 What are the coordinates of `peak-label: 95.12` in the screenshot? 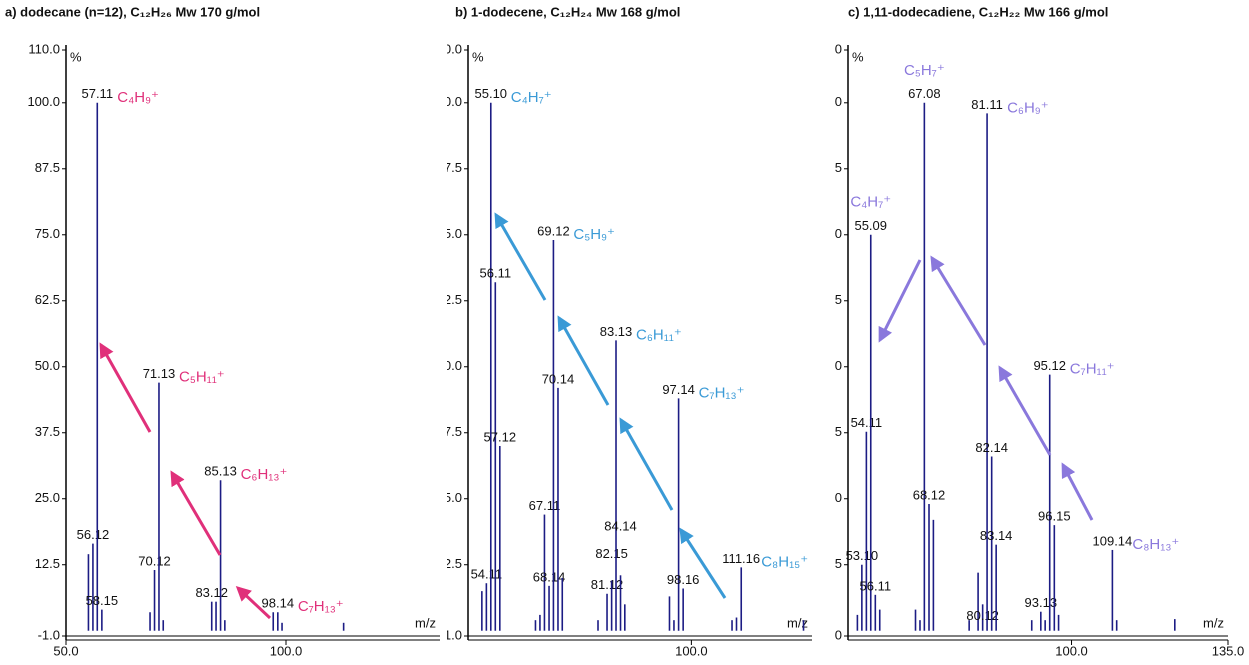 It's located at (1049, 365).